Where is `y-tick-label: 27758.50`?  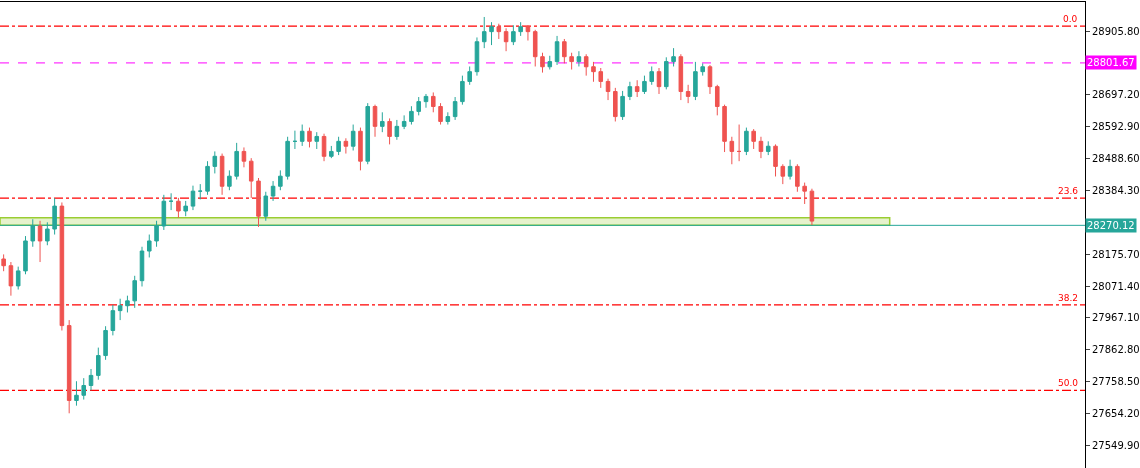
y-tick-label: 27758.50 is located at coordinates (1116, 382).